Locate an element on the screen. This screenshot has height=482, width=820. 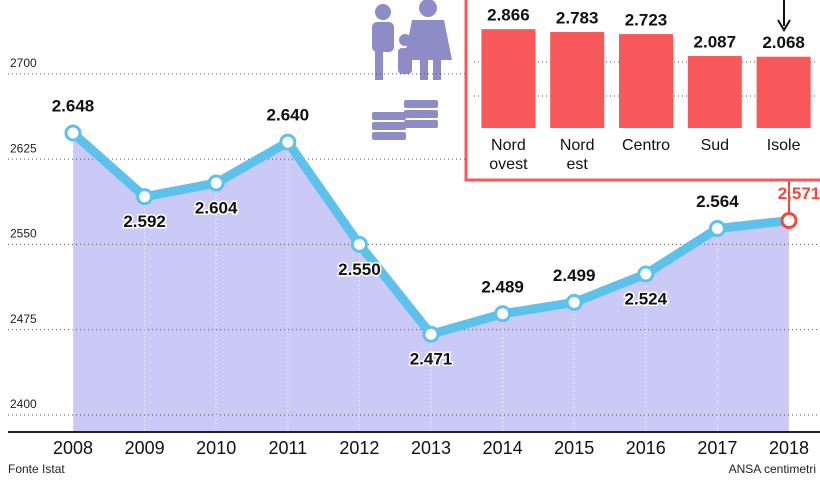
y-tick-label: 2475 is located at coordinates (23, 319).